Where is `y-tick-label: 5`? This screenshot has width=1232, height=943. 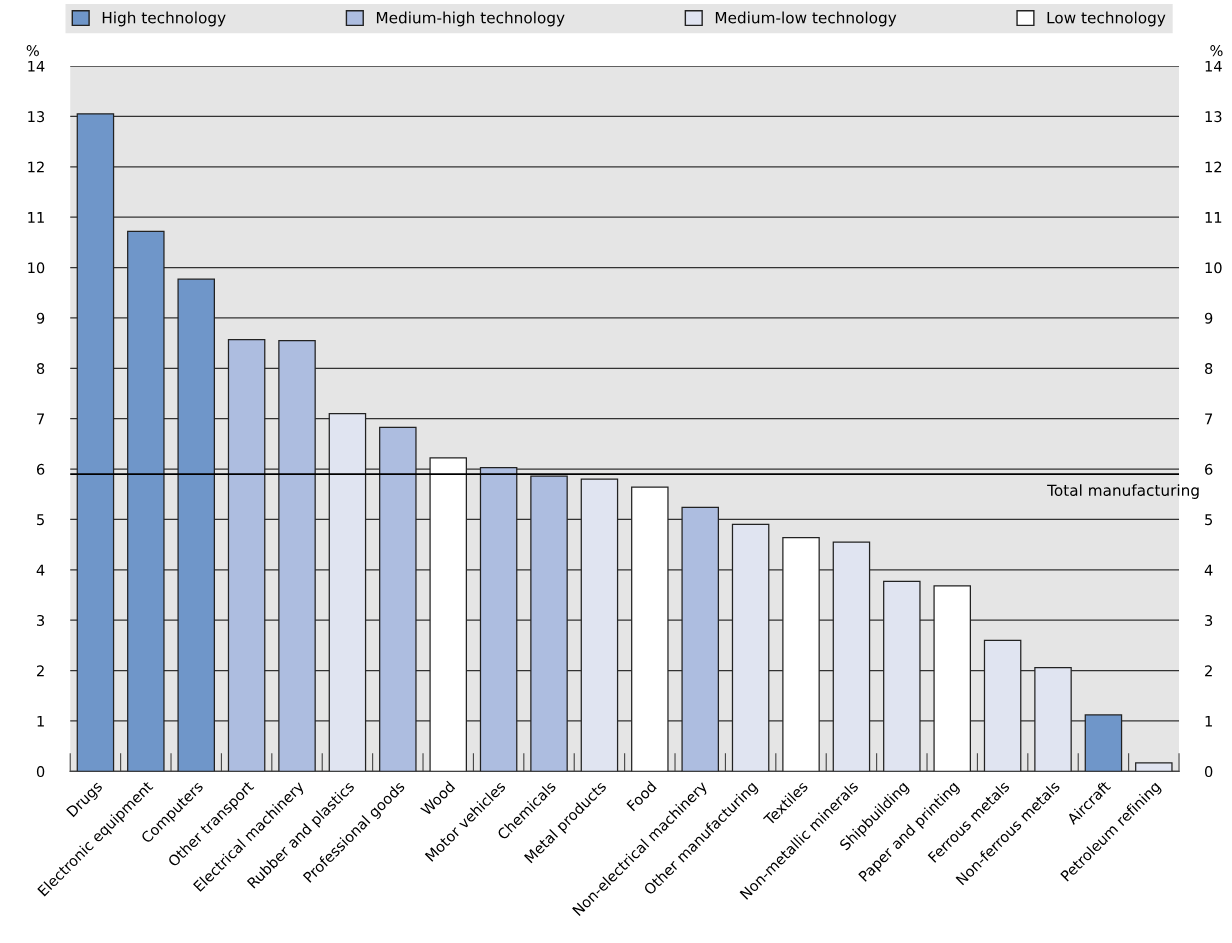
y-tick-label: 5 is located at coordinates (40, 520).